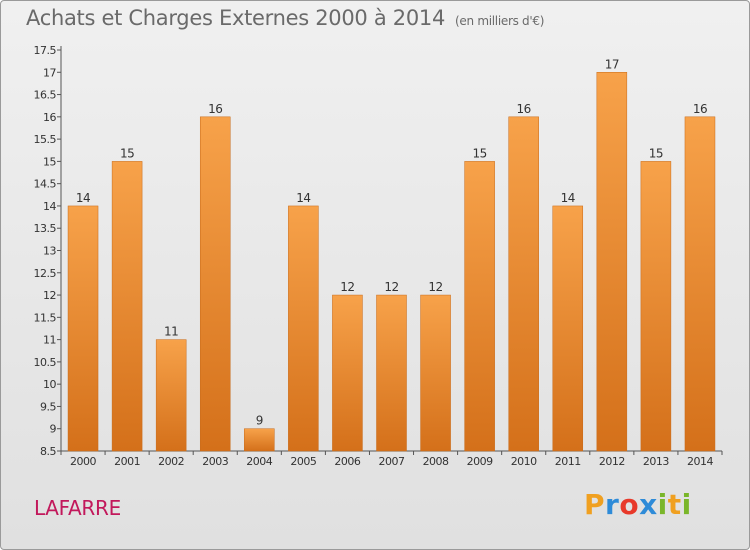 The width and height of the screenshot is (750, 550). What do you see at coordinates (49, 384) in the screenshot?
I see `y-tick-label: 10` at bounding box center [49, 384].